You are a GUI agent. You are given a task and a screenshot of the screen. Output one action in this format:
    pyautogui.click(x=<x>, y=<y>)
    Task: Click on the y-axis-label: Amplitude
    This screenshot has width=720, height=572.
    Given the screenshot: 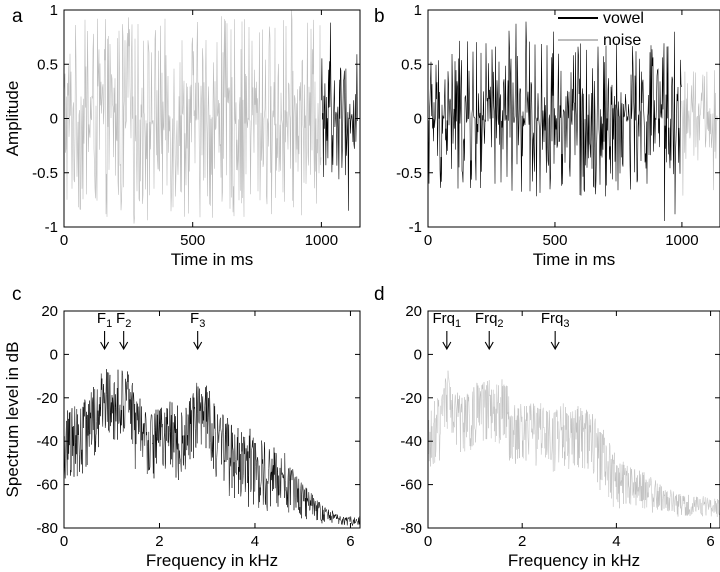 What is the action you would take?
    pyautogui.click(x=12, y=119)
    